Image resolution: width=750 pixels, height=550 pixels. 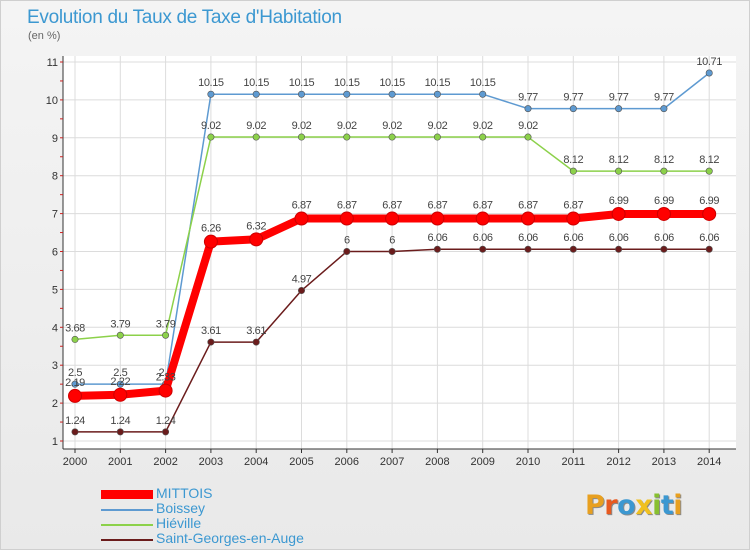 What do you see at coordinates (211, 229) in the screenshot?
I see `data-label-mittois: 6.26` at bounding box center [211, 229].